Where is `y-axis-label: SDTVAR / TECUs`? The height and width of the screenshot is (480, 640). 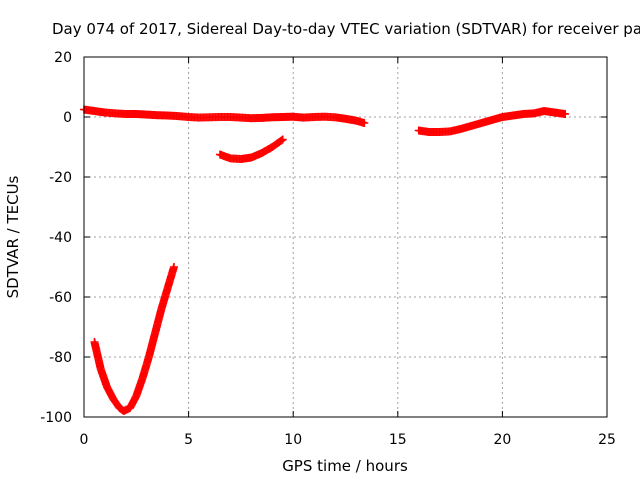
y-axis-label: SDTVAR / TECUs is located at coordinates (13, 236).